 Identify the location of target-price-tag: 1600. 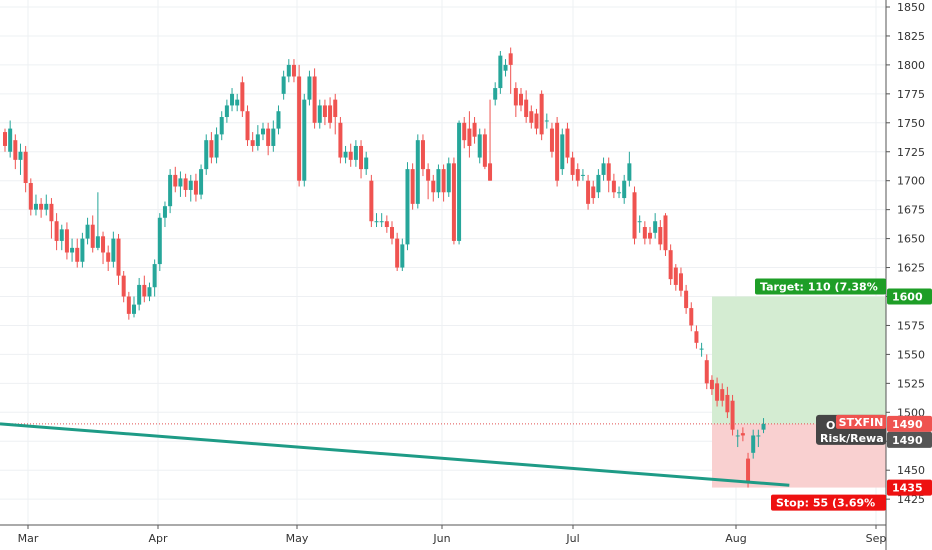
(909, 296).